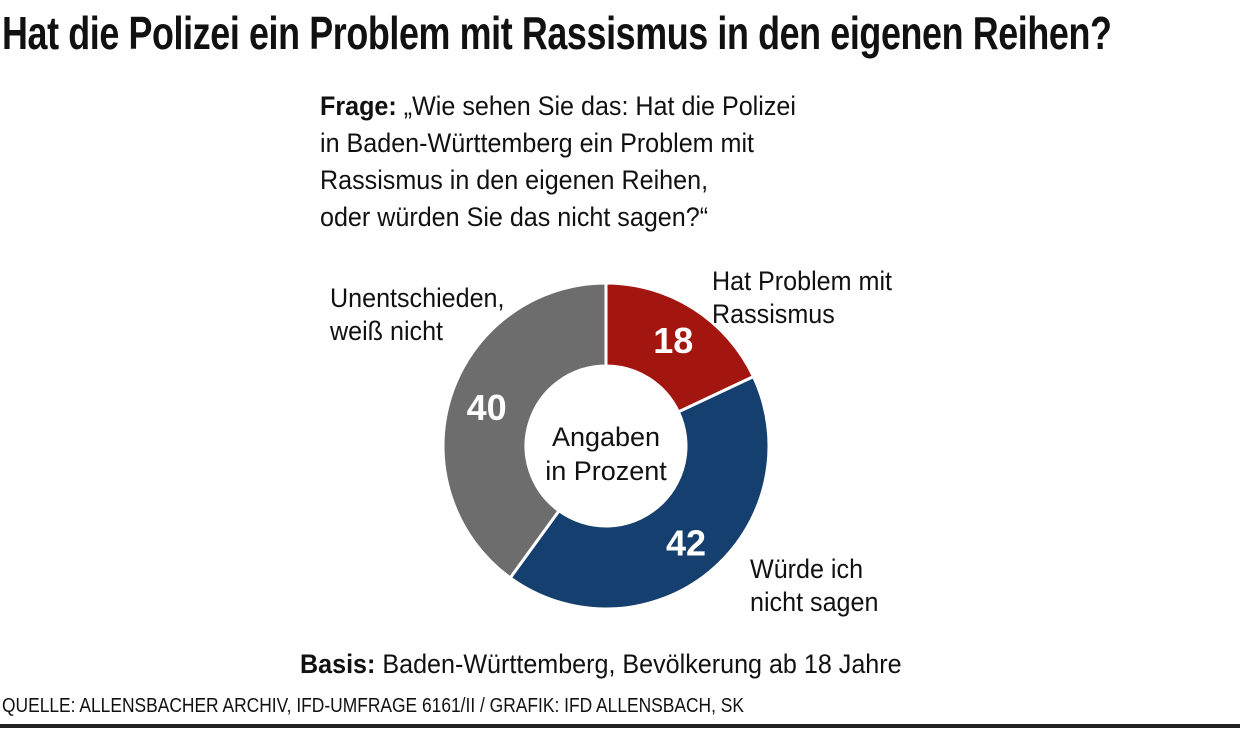 The image size is (1240, 731). I want to click on slice-label-not-say: Würde ich nicht sagen, so click(814, 586).